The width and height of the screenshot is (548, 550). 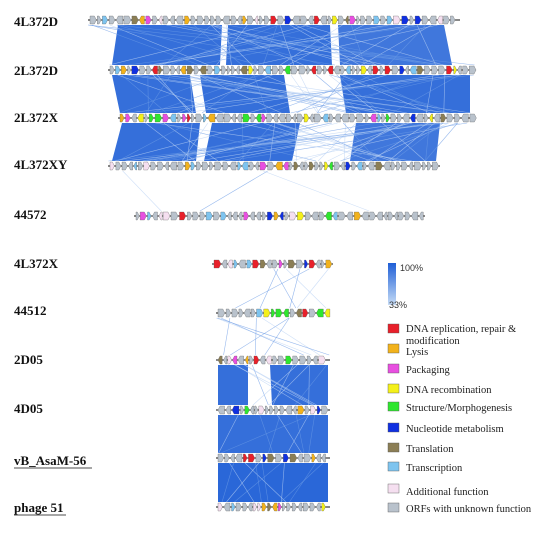 What do you see at coordinates (36, 70) in the screenshot?
I see `genome-label-2L372D: 2L372D` at bounding box center [36, 70].